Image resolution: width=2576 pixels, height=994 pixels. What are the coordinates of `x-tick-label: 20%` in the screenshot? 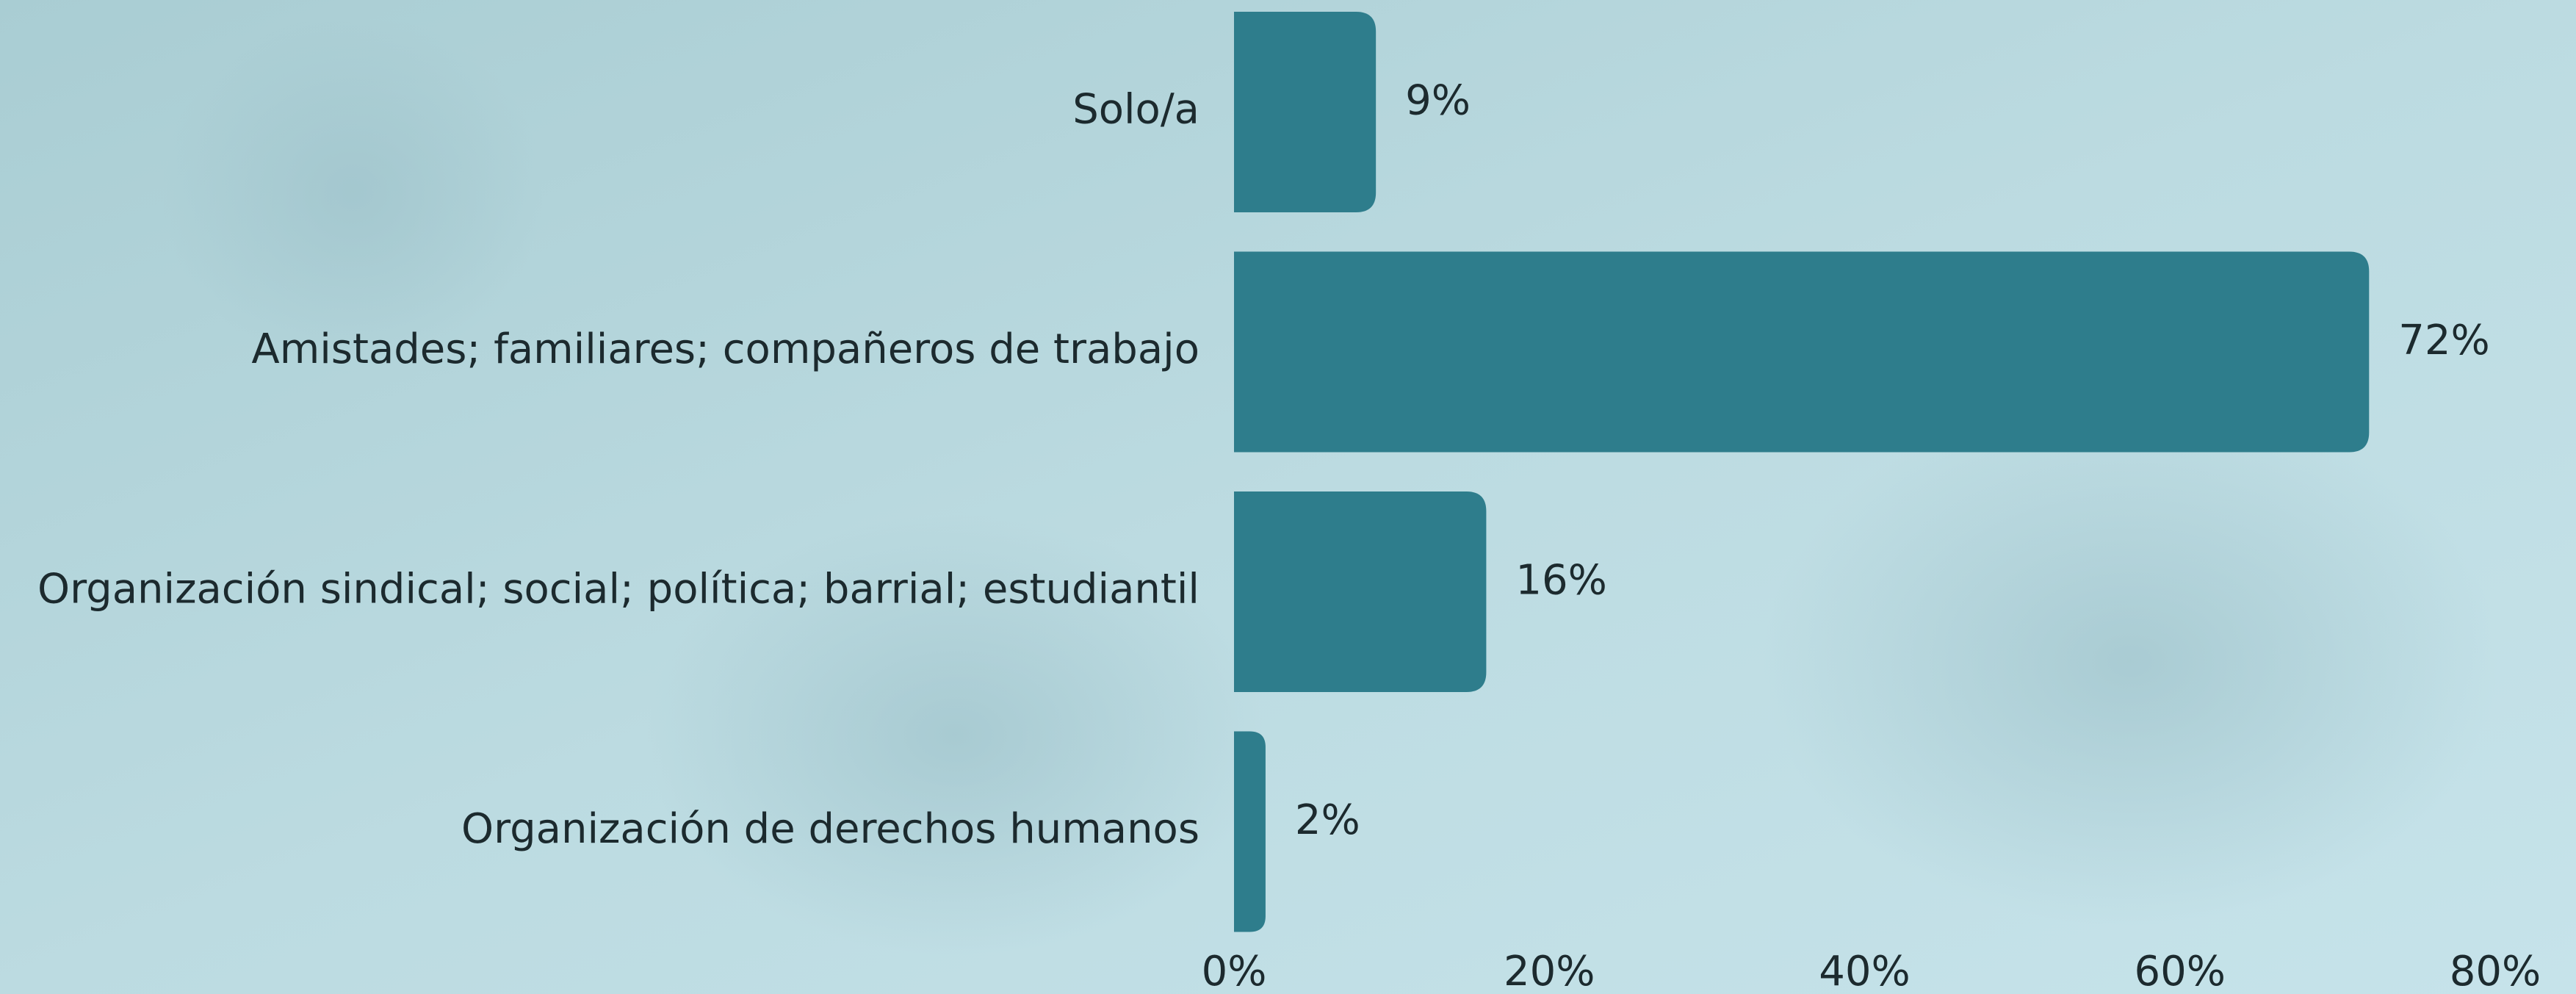 It's located at (1550, 971).